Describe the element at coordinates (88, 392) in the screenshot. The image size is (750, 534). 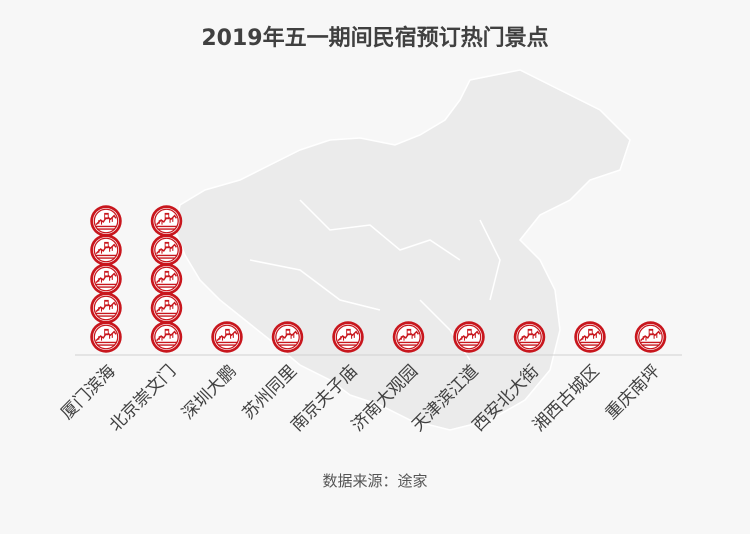
I see `x-tick-label: 厦门滨海` at that location.